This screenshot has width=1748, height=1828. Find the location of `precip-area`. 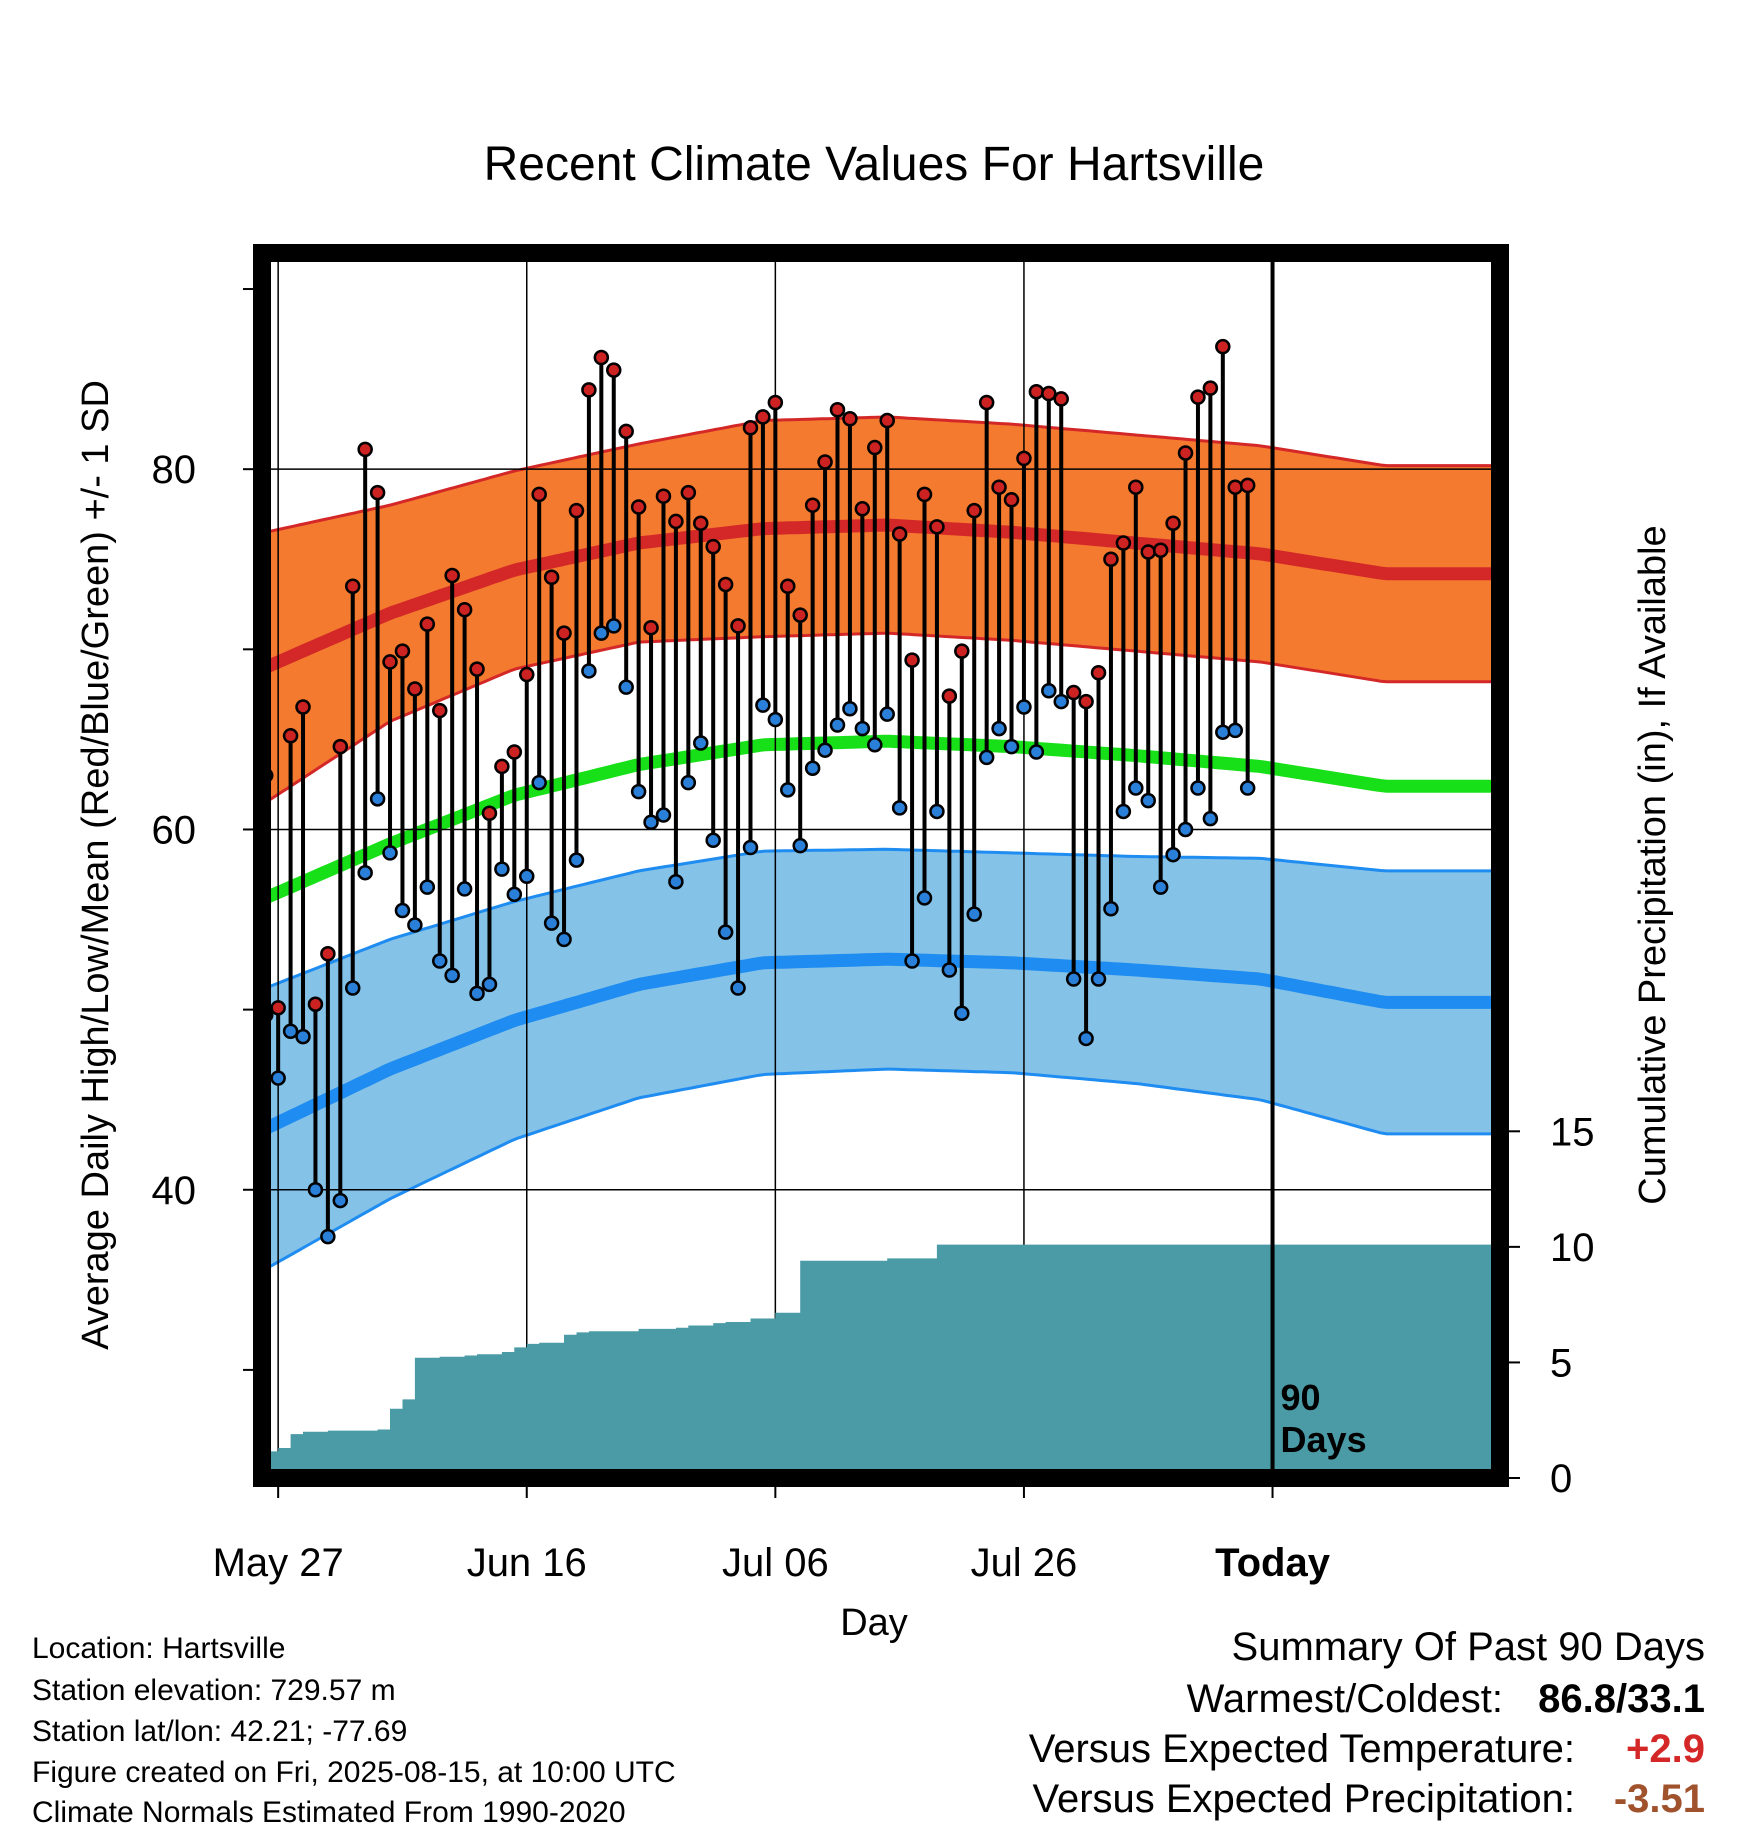

precip-area is located at coordinates (879, 1361).